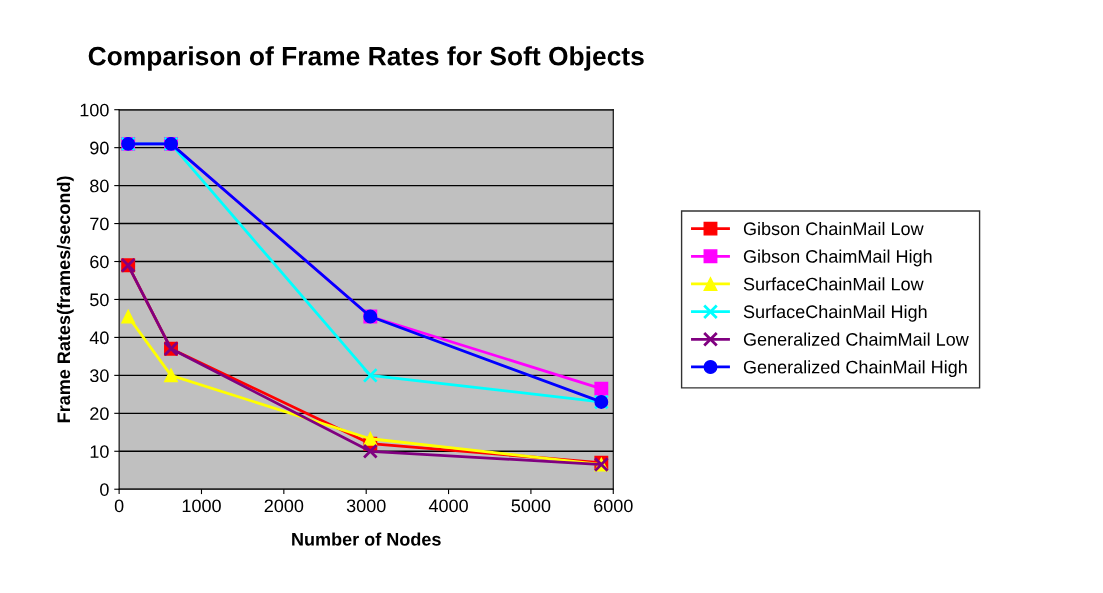  I want to click on legend-label: Generalized ChainMail High, so click(855, 369).